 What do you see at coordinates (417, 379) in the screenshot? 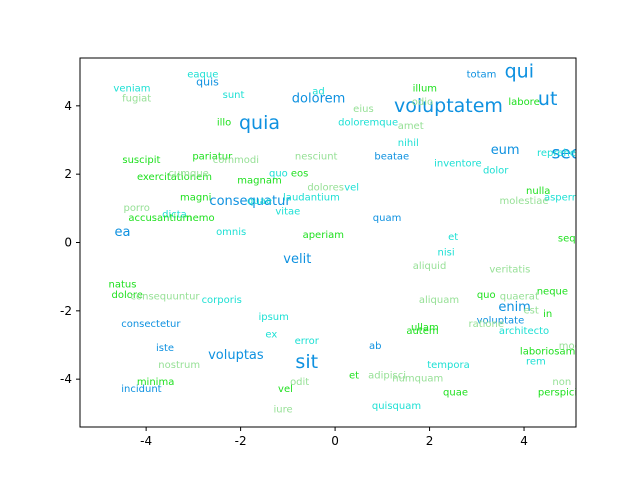
I see `word-point: numquam` at bounding box center [417, 379].